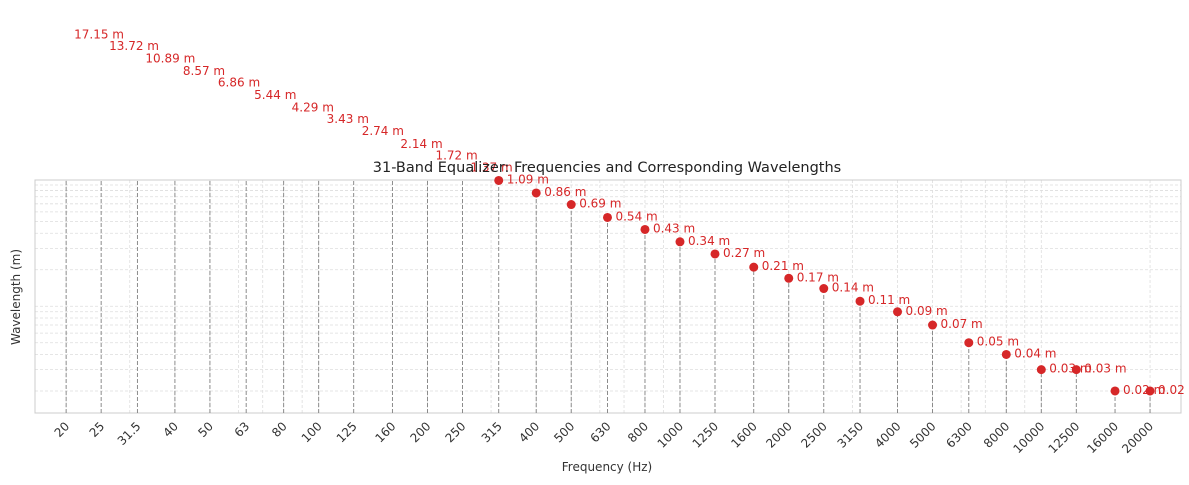 The image size is (1189, 485). I want to click on x-tick-label: 800, so click(638, 432).